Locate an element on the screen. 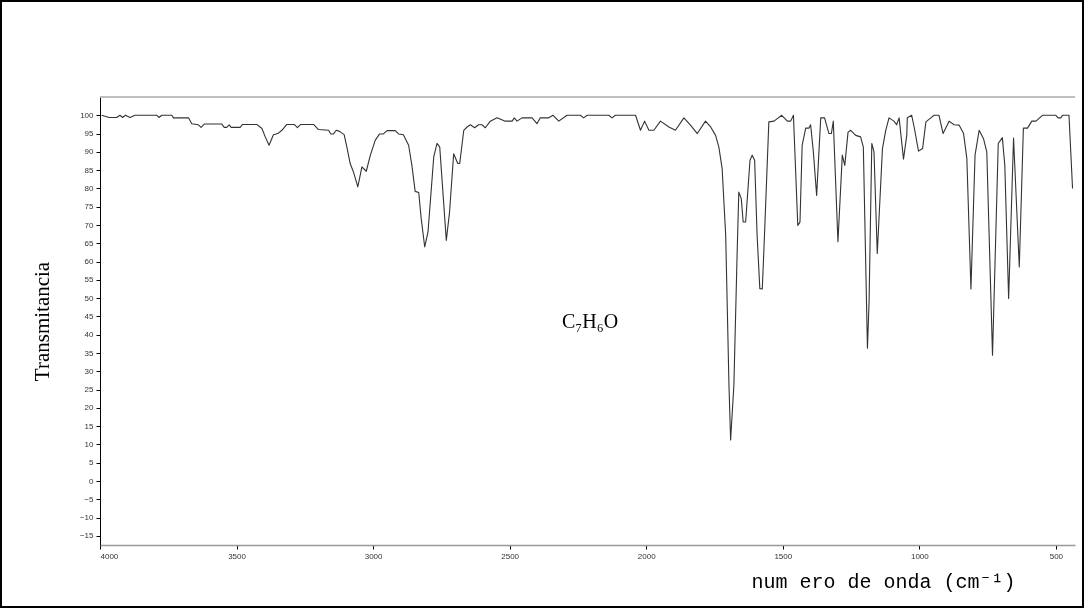 Image resolution: width=1084 pixels, height=608 pixels. y-tick-label: 30 is located at coordinates (89, 371).